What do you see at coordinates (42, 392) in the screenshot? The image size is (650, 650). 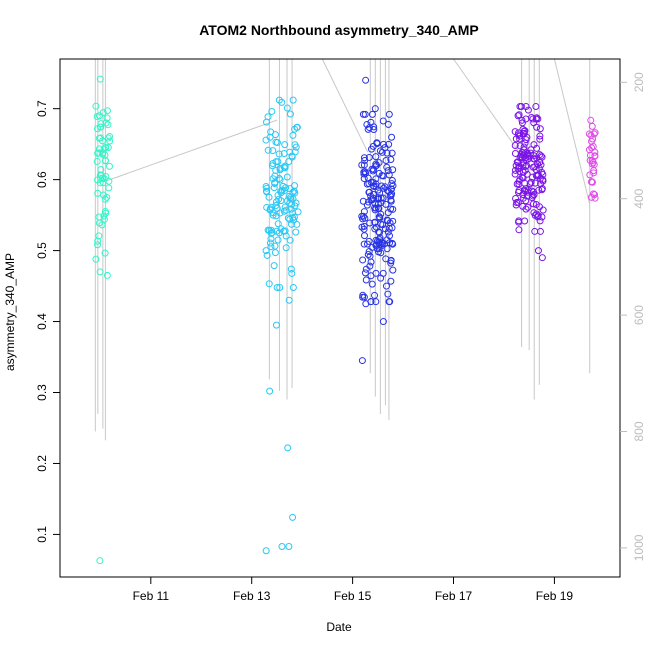 I see `y-tick-label: 0.3` at bounding box center [42, 392].